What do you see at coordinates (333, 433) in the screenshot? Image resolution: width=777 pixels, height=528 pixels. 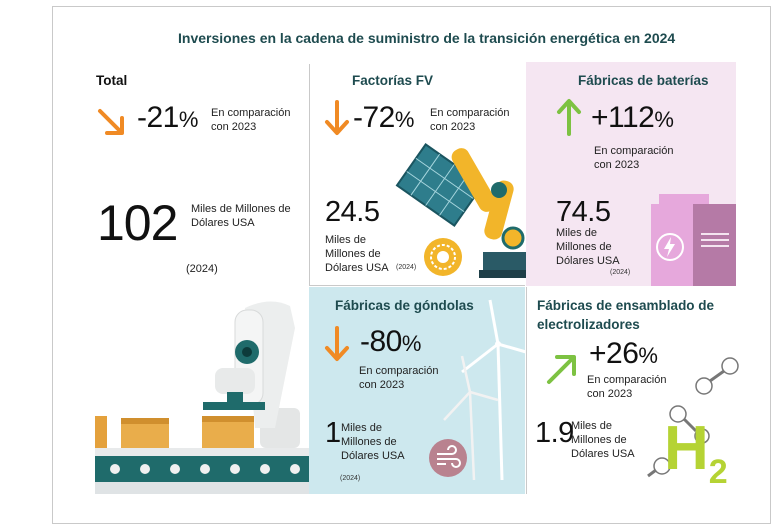 I see `gondolas-value: 1` at bounding box center [333, 433].